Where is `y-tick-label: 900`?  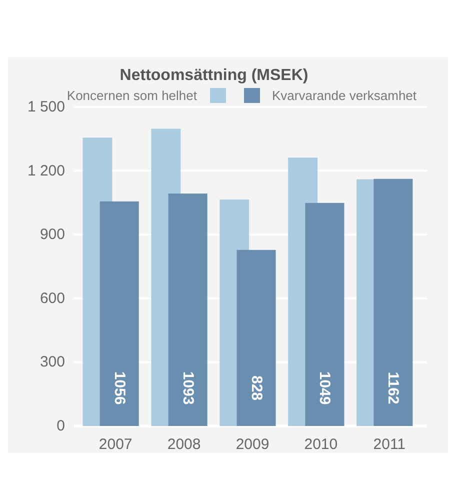 y-tick-label: 900 is located at coordinates (52, 235).